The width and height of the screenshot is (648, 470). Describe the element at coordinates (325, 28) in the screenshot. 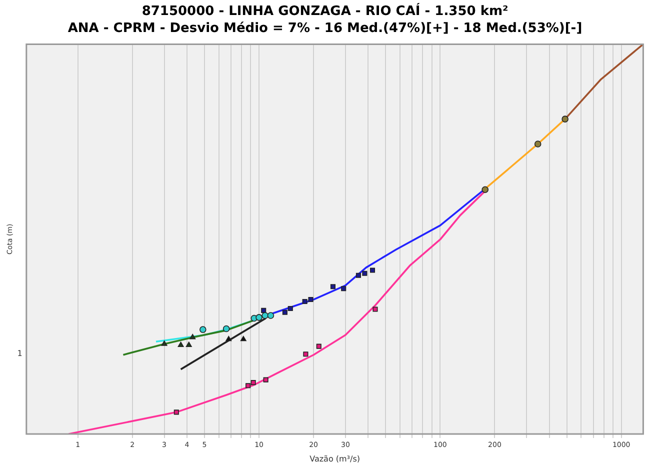

I see `chart-subtitle: ANA - CPRM - Desvio Médio = 7% - 16 Med.(47%)[+] - 18 Med.(53%)[-]` at that location.